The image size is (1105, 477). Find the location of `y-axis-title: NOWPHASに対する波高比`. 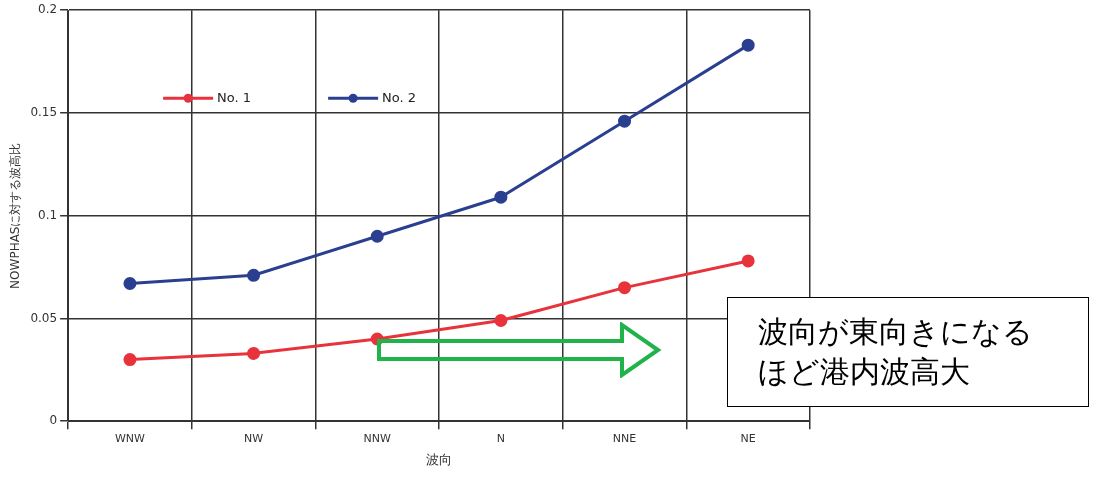

y-axis-title: NOWPHASに対する波高比 is located at coordinates (15, 215).